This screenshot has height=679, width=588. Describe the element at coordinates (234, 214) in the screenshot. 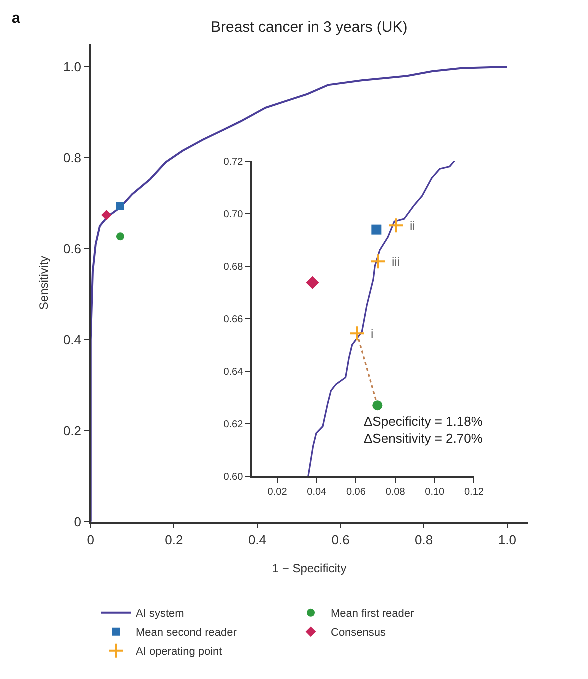

I see `y-tick-label: 0.70` at that location.